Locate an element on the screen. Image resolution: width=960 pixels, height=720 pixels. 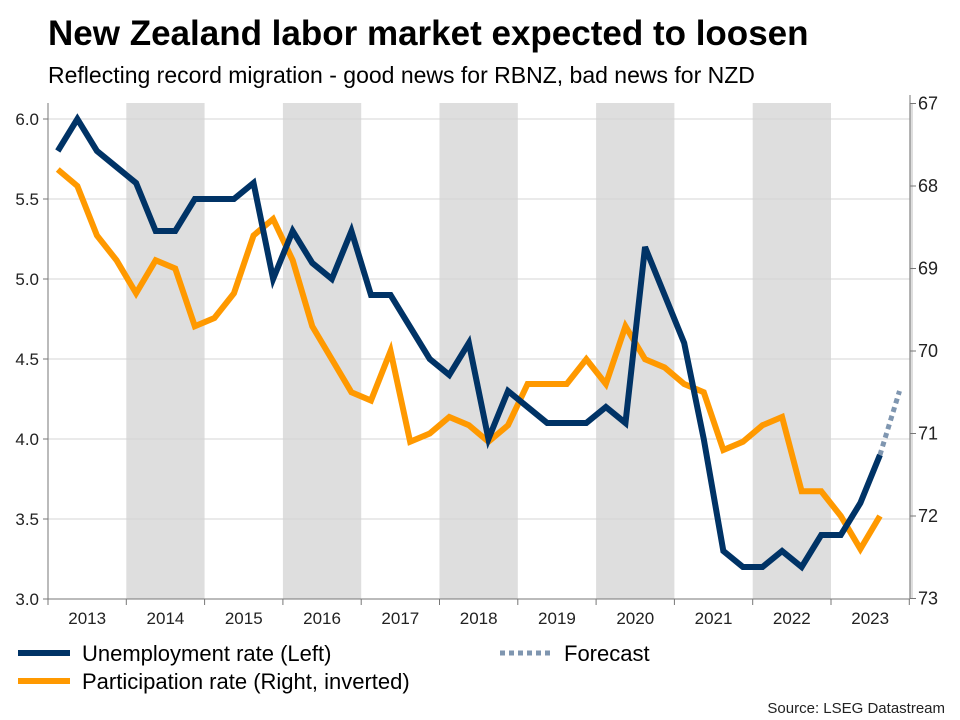
x-tick-label: 2015 is located at coordinates (244, 618).